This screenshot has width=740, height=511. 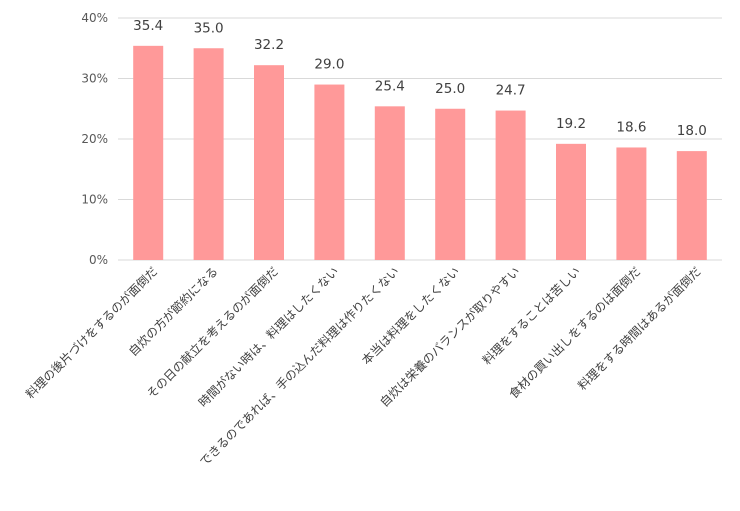 I want to click on category-label: 料理をする時間はあるが面倒だ, so click(x=639, y=328).